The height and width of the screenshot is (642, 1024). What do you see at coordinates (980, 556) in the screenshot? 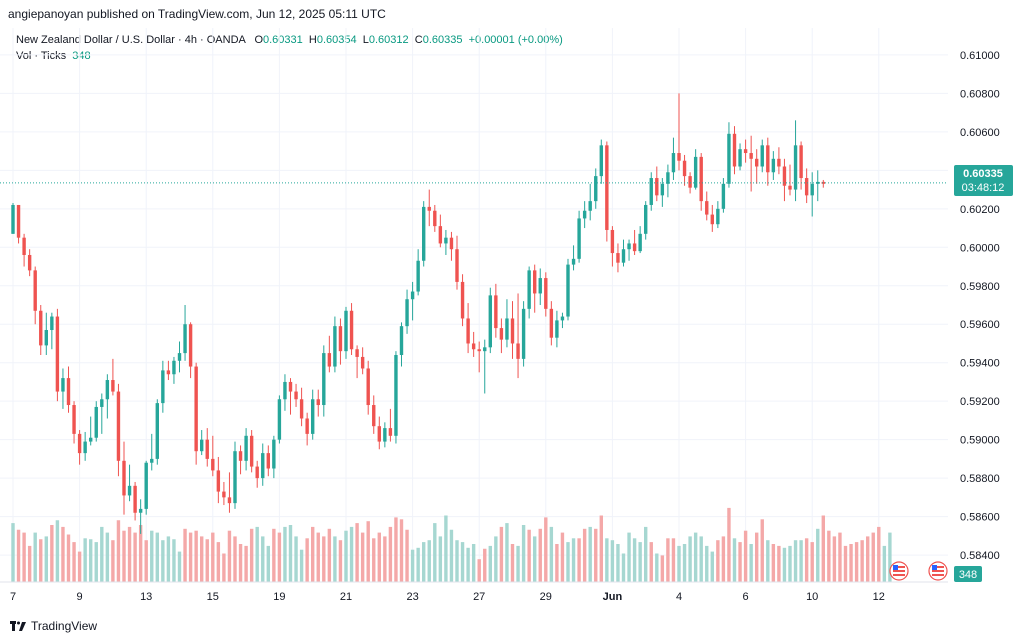
I see `price-tick-label: 0.58400` at bounding box center [980, 556].